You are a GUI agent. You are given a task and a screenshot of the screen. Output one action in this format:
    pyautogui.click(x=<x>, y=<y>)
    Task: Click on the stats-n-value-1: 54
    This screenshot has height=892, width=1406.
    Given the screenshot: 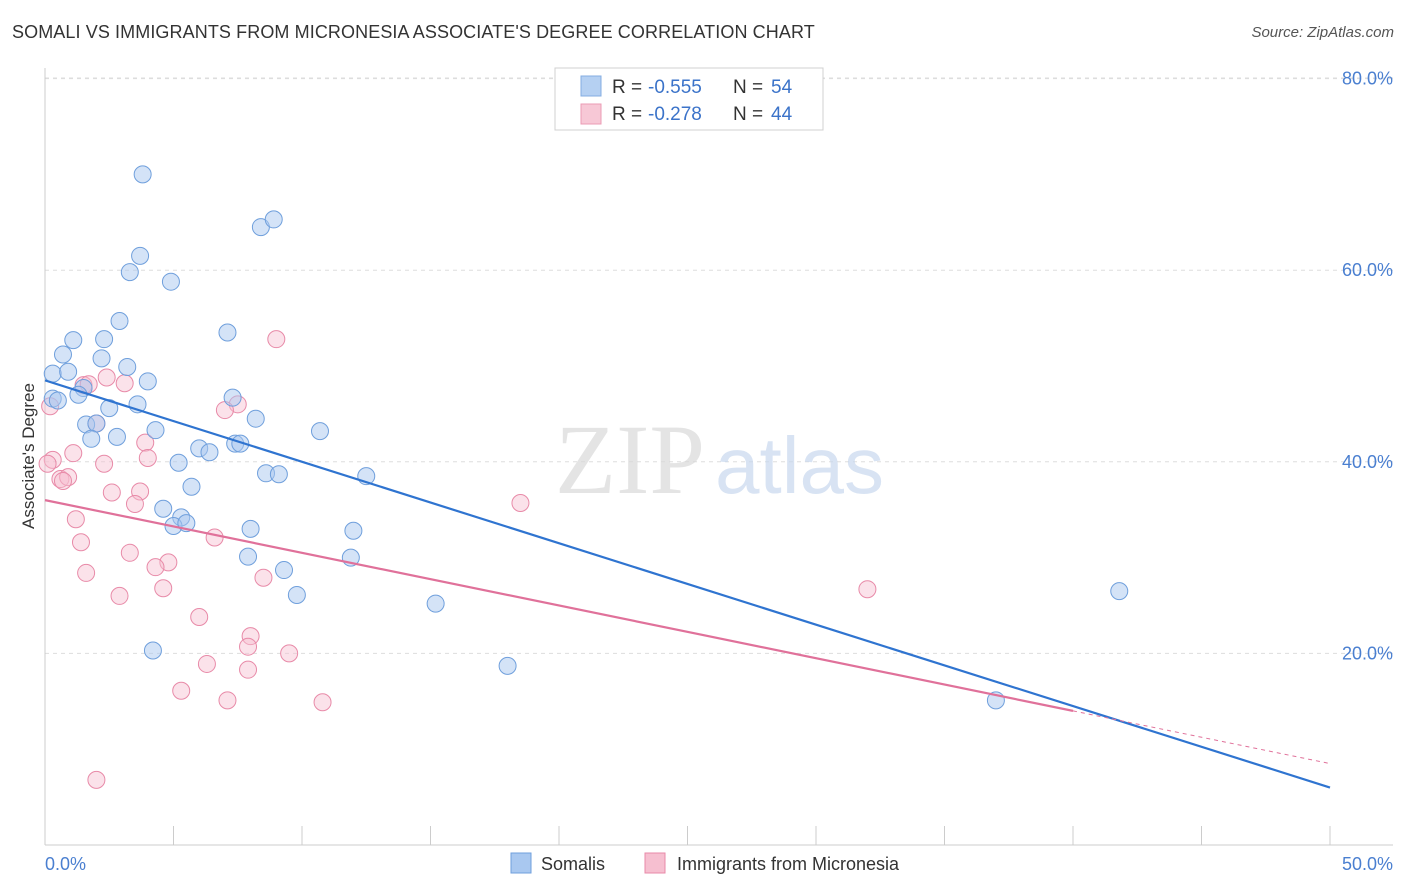 What is the action you would take?
    pyautogui.click(x=782, y=87)
    